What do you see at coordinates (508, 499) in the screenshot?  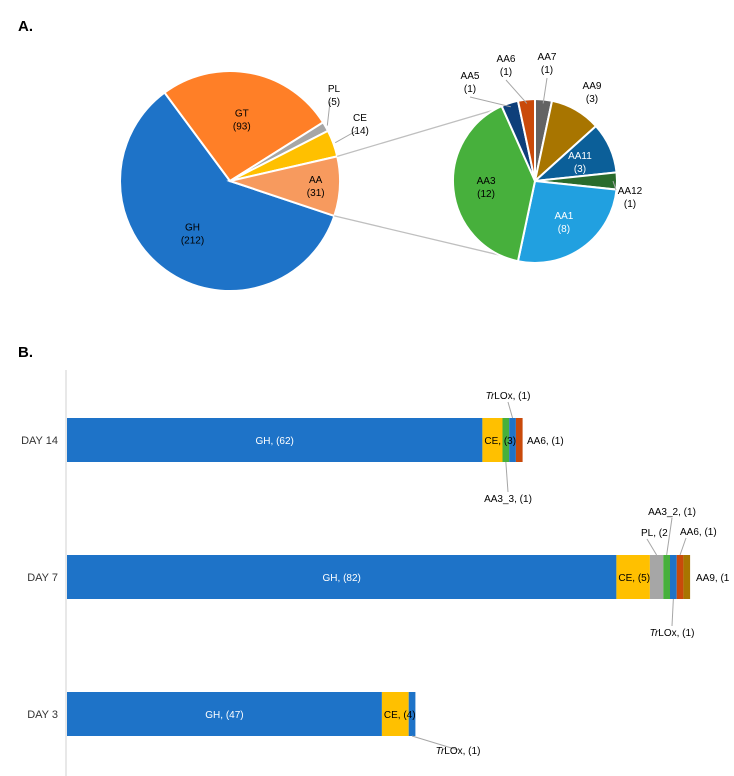 I see `bar-label-aa3_3: AA3_3, (1)` at bounding box center [508, 499].